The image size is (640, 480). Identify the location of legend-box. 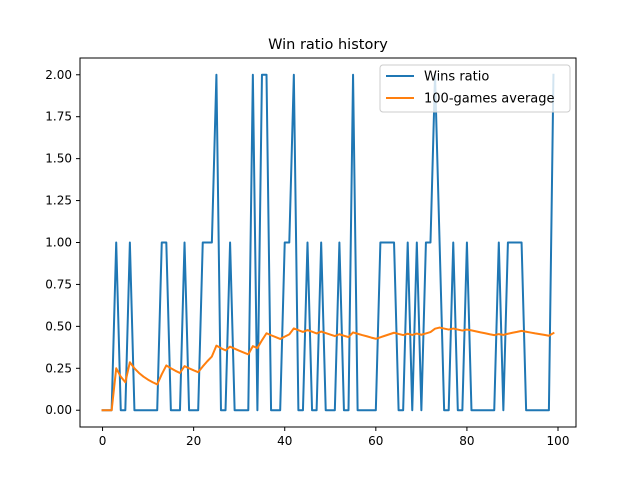
(475, 88).